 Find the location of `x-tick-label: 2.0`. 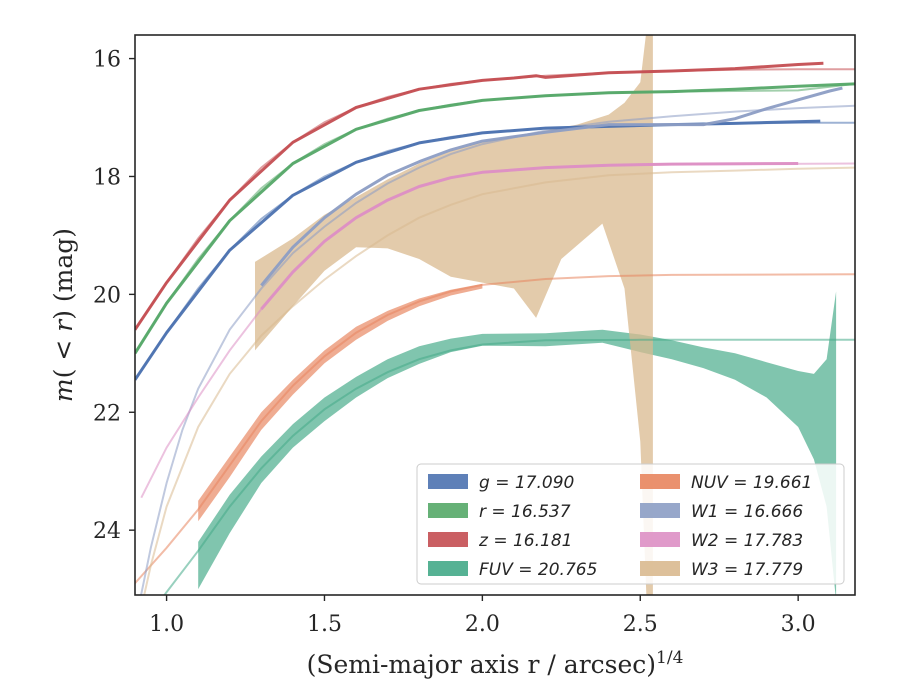

x-tick-label: 2.0 is located at coordinates (482, 624).